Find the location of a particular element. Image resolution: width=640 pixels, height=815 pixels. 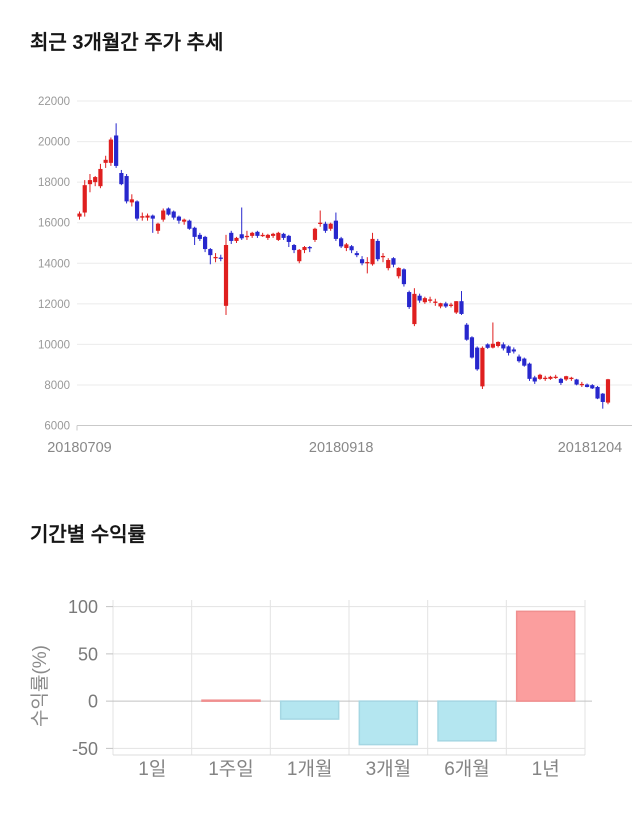

returns-chart-title: 기간별 수익률 is located at coordinates (88, 535).